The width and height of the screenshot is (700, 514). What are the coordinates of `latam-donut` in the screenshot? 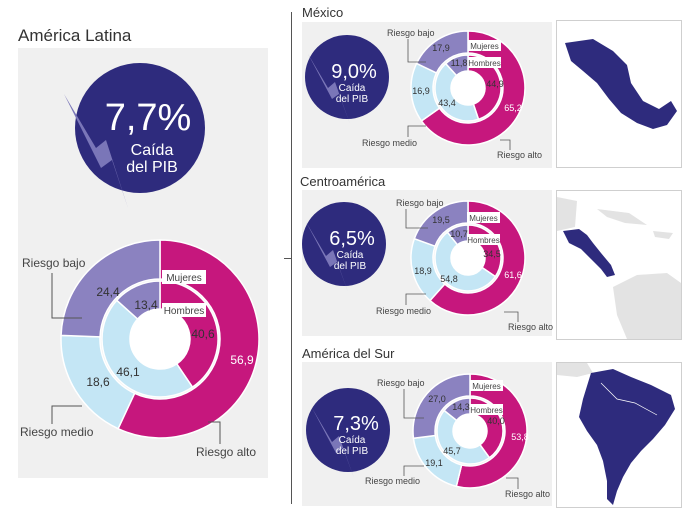 It's located at (160, 339).